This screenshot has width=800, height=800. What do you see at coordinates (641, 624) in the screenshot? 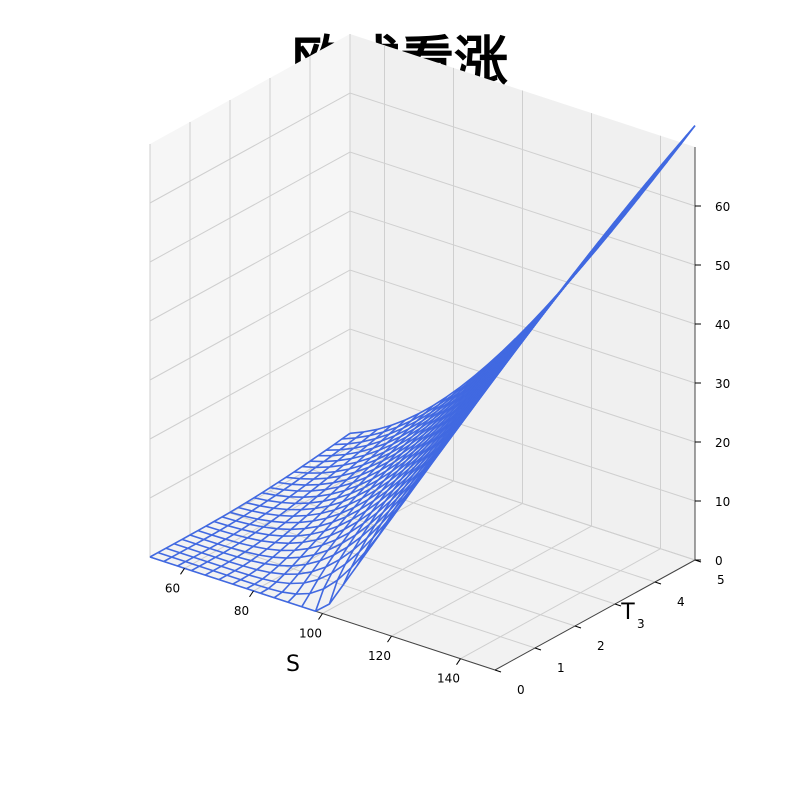
I see `t-tick-label: 3` at bounding box center [641, 624].